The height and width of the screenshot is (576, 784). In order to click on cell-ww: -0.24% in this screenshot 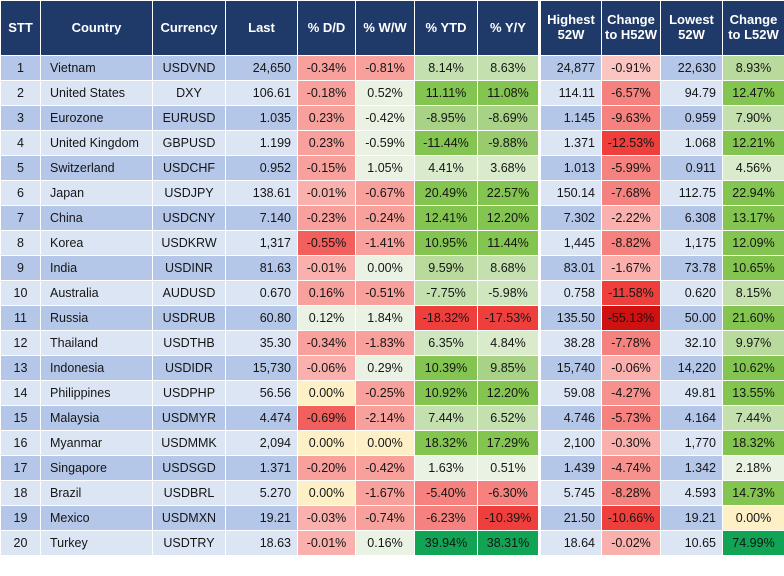, I will do `click(385, 218)`.